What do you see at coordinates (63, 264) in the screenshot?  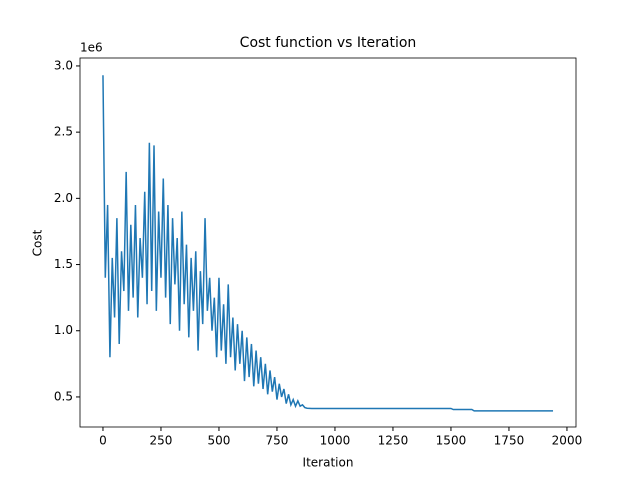 I see `y-tick-label: 1.5` at bounding box center [63, 264].